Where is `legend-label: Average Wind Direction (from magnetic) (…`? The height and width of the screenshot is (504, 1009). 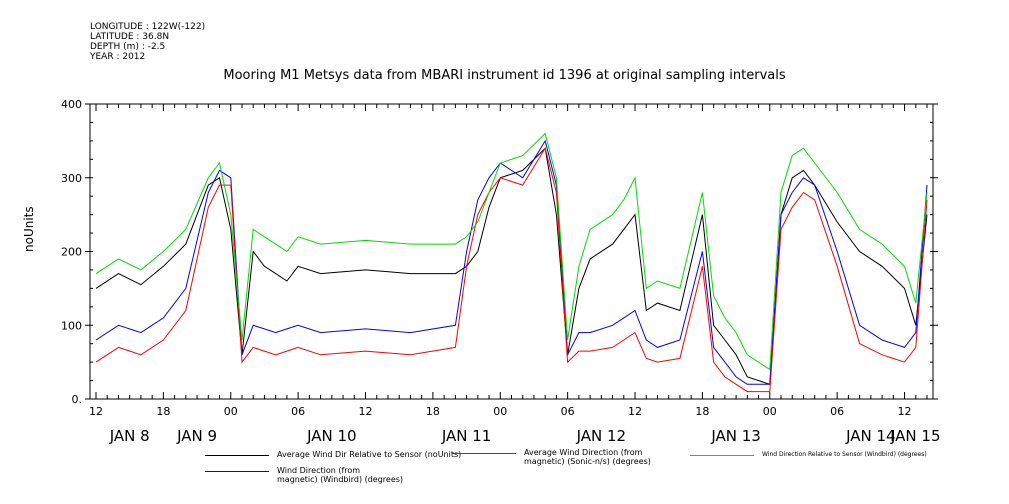 legend-label: Average Wind Direction (from magnetic) (… is located at coordinates (587, 457).